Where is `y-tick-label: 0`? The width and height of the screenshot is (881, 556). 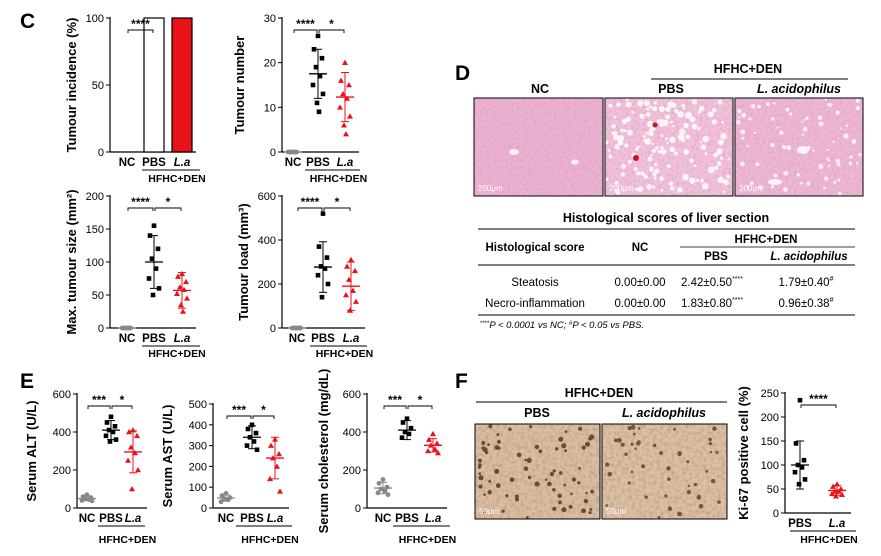 y-tick-label: 0 is located at coordinates (68, 509).